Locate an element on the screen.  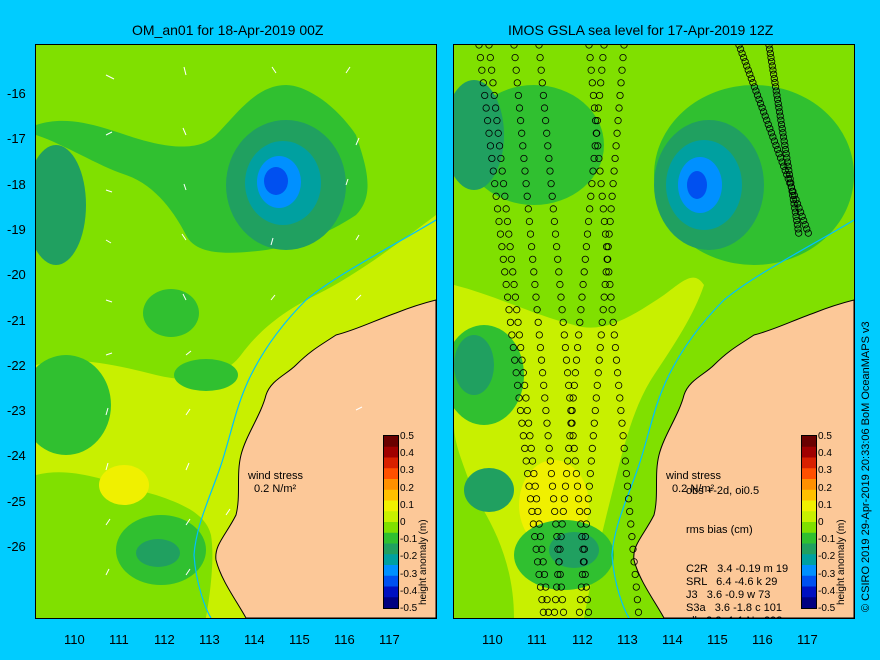
left-colorbar is located at coordinates (391, 522).